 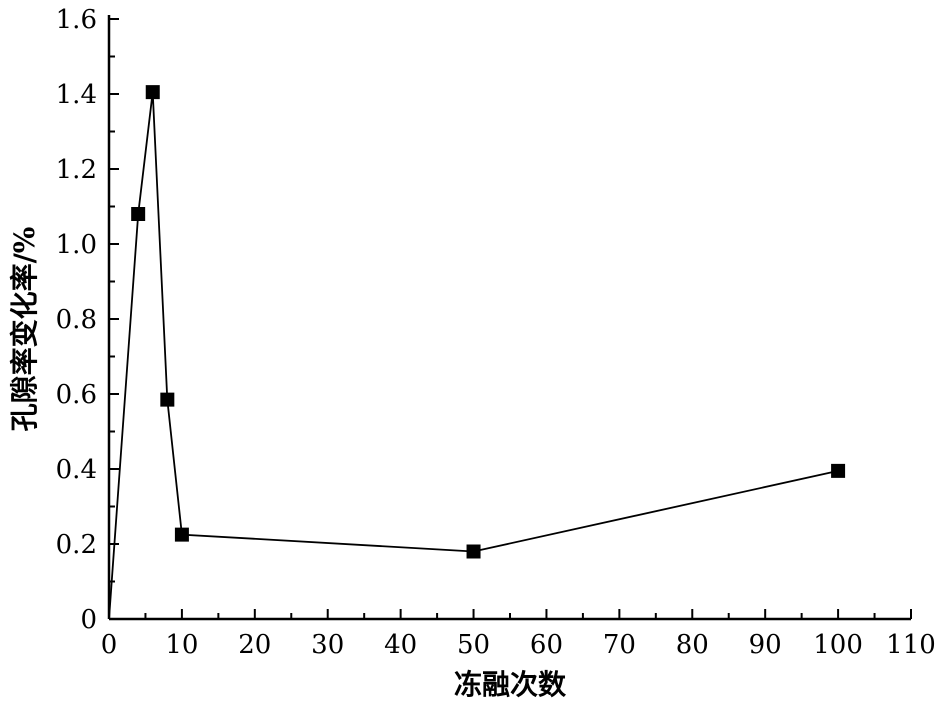 I want to click on x-tick-label: 40, so click(x=400, y=645).